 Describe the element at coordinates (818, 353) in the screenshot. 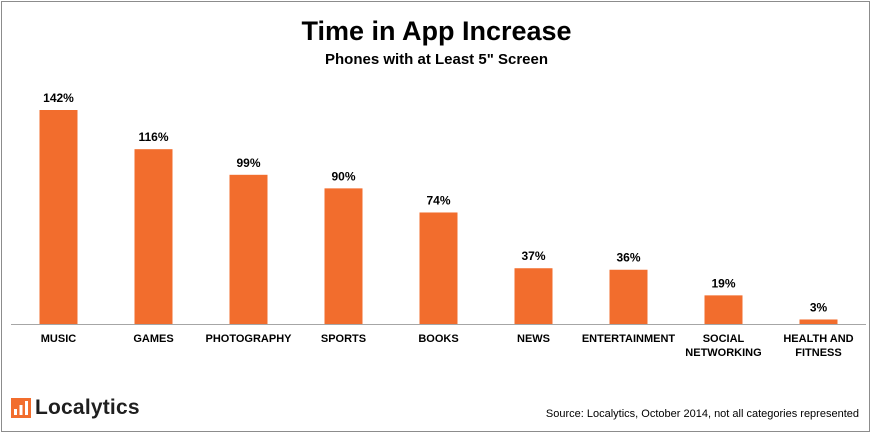

I see `category-label-8-line-1: FITNESS` at that location.